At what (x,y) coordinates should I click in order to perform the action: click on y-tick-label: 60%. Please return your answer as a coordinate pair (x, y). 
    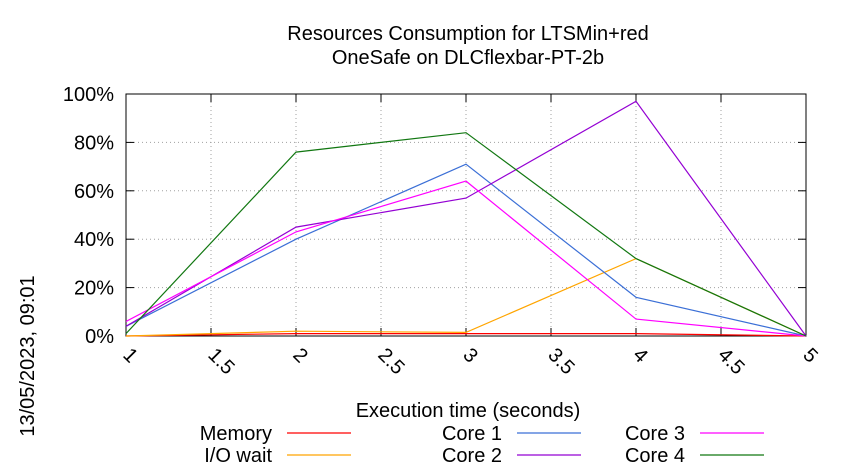
    Looking at the image, I should click on (94, 192).